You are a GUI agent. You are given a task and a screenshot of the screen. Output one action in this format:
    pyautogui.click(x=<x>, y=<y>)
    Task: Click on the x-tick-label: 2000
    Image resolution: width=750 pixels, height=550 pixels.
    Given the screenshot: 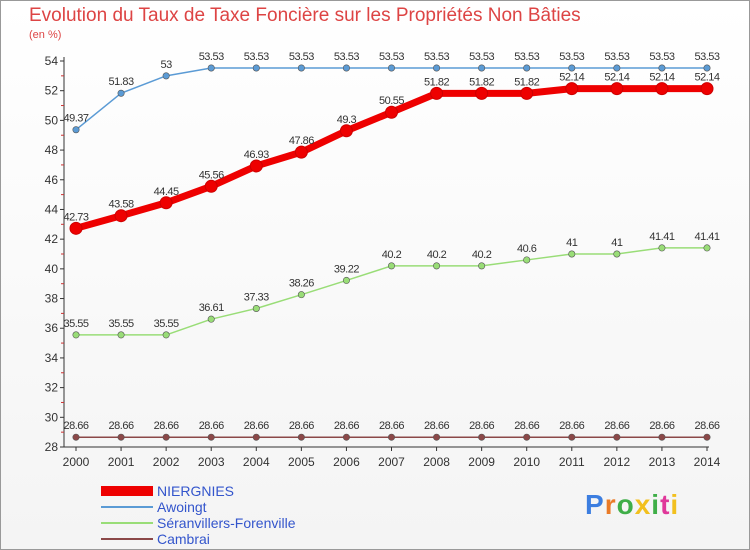 What is the action you would take?
    pyautogui.click(x=76, y=462)
    